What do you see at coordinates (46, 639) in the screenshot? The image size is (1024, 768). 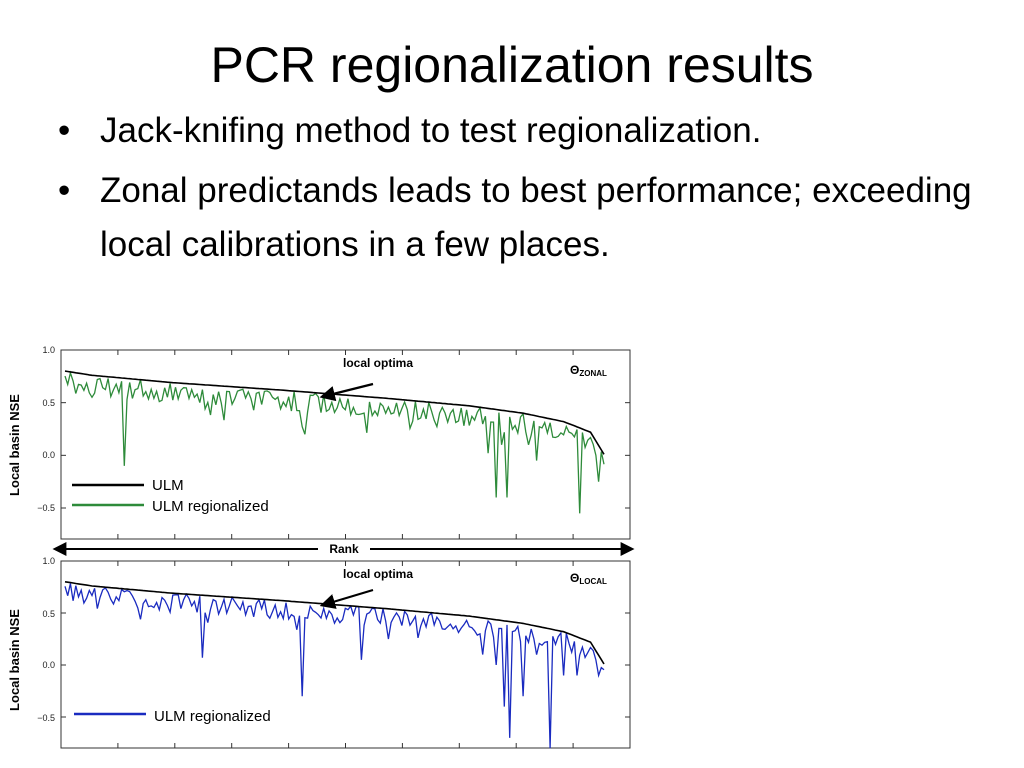 I see `bottom-y-tick-labels: 1.0 0.5 0.0 −0.5` at bounding box center [46, 639].